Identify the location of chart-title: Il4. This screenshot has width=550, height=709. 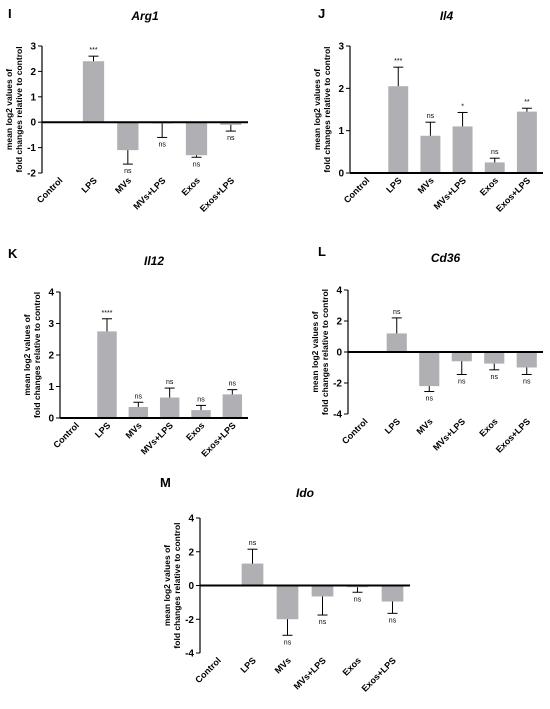
(447, 16).